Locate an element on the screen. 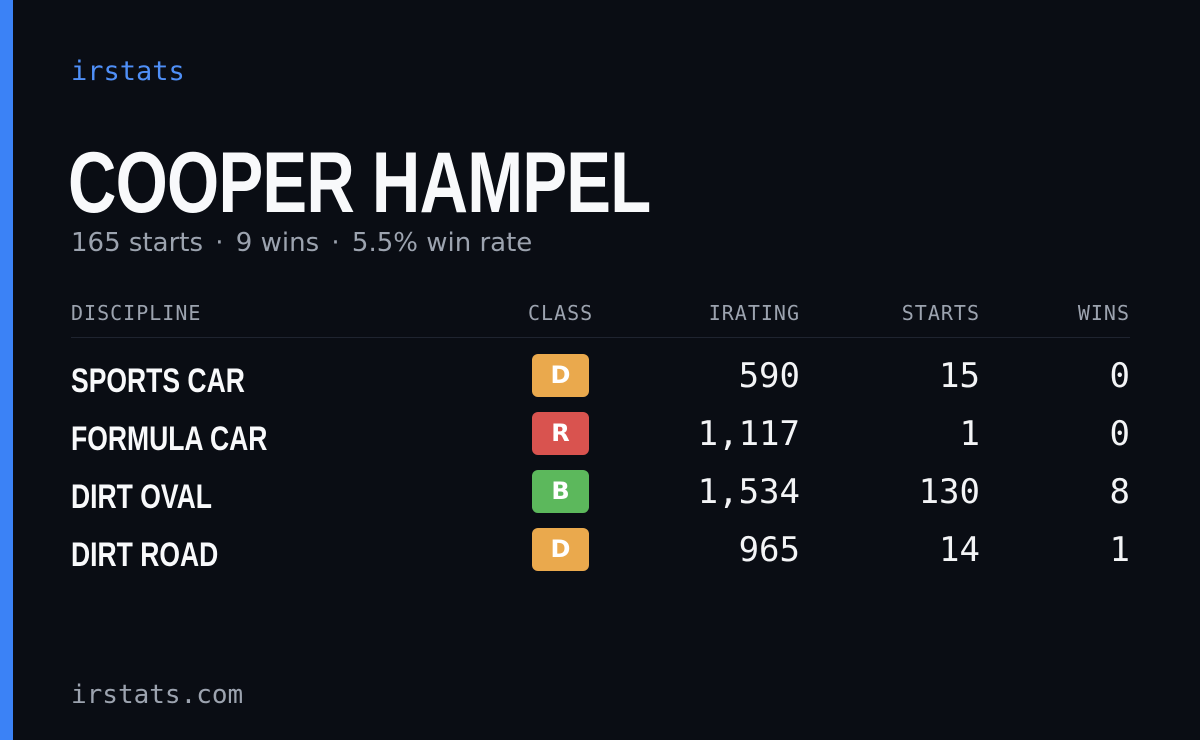 This screenshot has width=1200, height=740. discipline-name: DIRT OVAL is located at coordinates (141, 497).